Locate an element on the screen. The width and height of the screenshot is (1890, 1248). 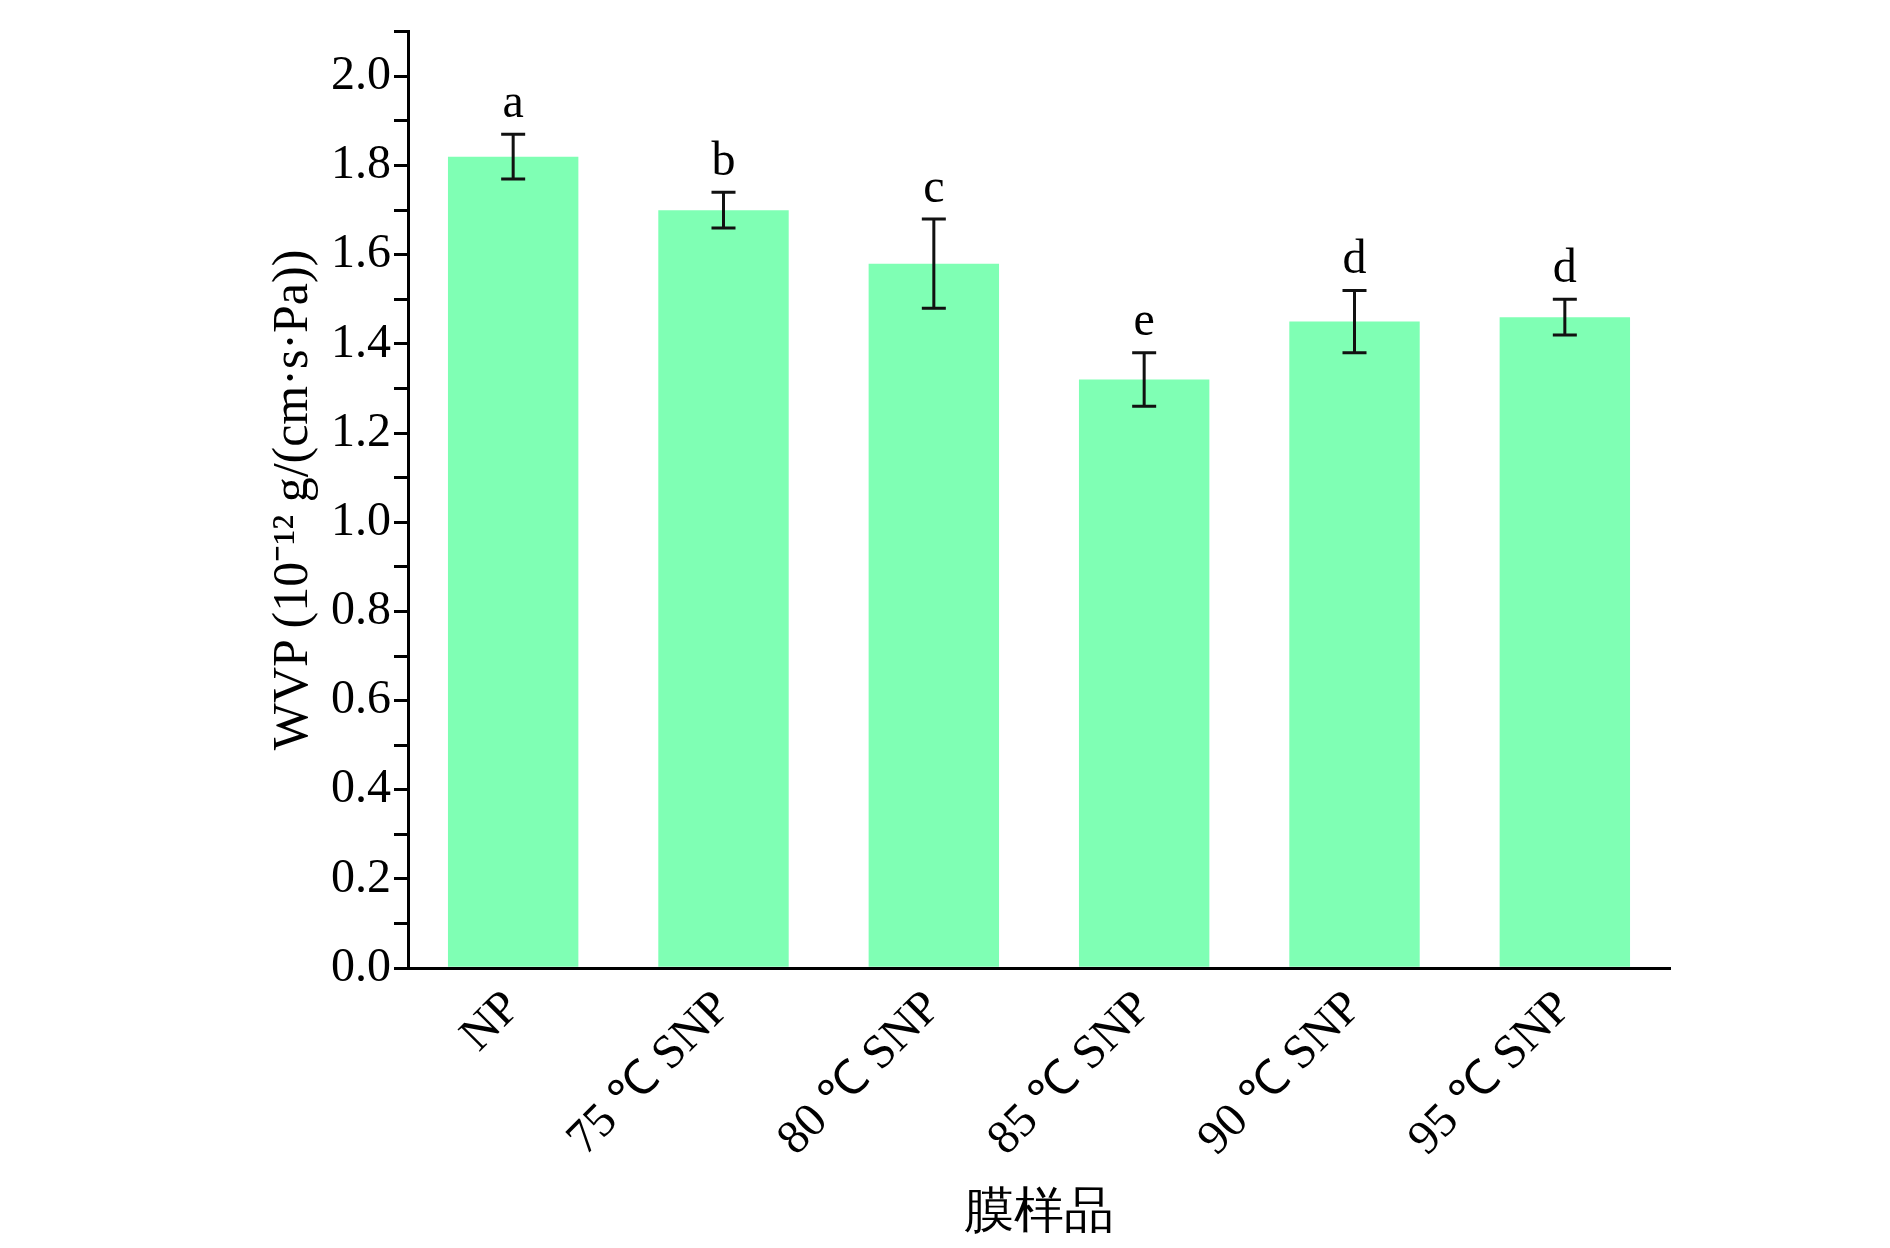
y-tick-label: 1.4 is located at coordinates (361, 340).